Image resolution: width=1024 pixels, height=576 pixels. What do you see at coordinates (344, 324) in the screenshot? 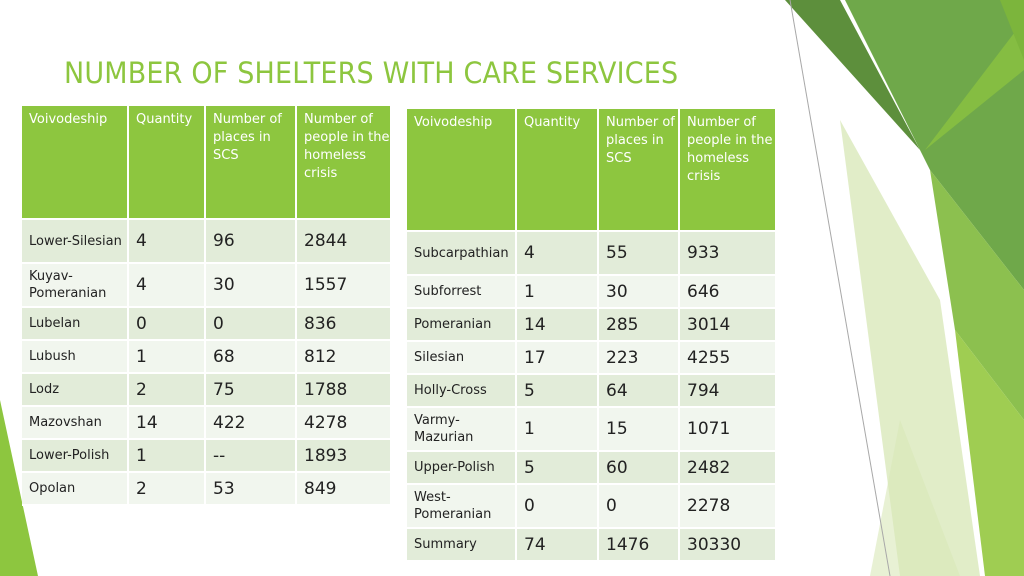
I see `people-cell: 836` at bounding box center [344, 324].